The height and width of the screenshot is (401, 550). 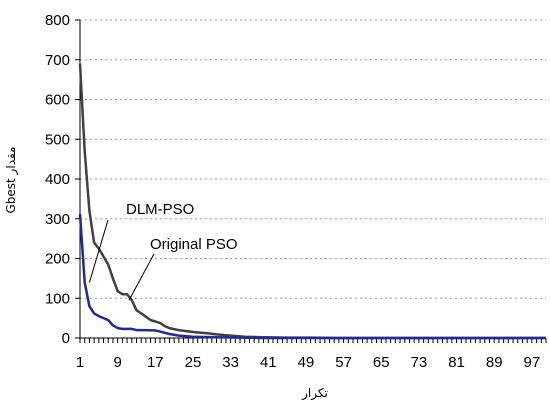 What do you see at coordinates (57, 100) in the screenshot?
I see `y-tick-label: 600` at bounding box center [57, 100].